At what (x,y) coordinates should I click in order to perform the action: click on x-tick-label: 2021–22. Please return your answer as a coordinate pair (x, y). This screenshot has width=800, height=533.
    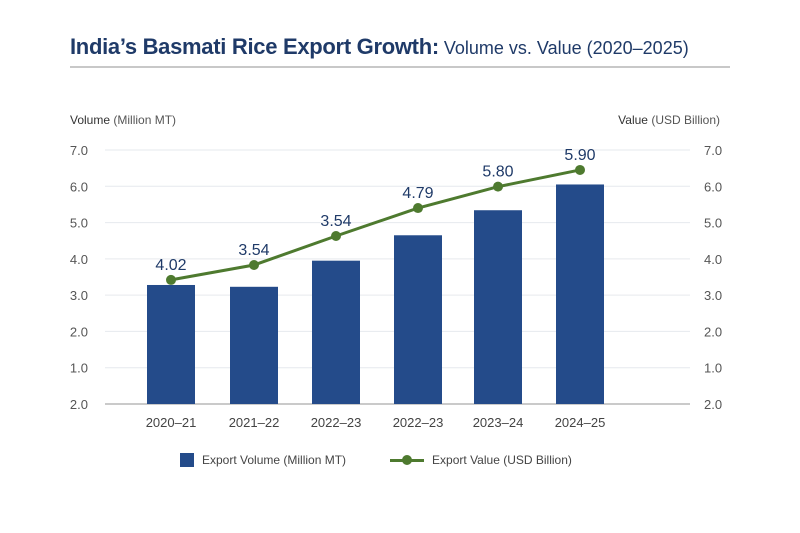
    Looking at the image, I should click on (254, 422).